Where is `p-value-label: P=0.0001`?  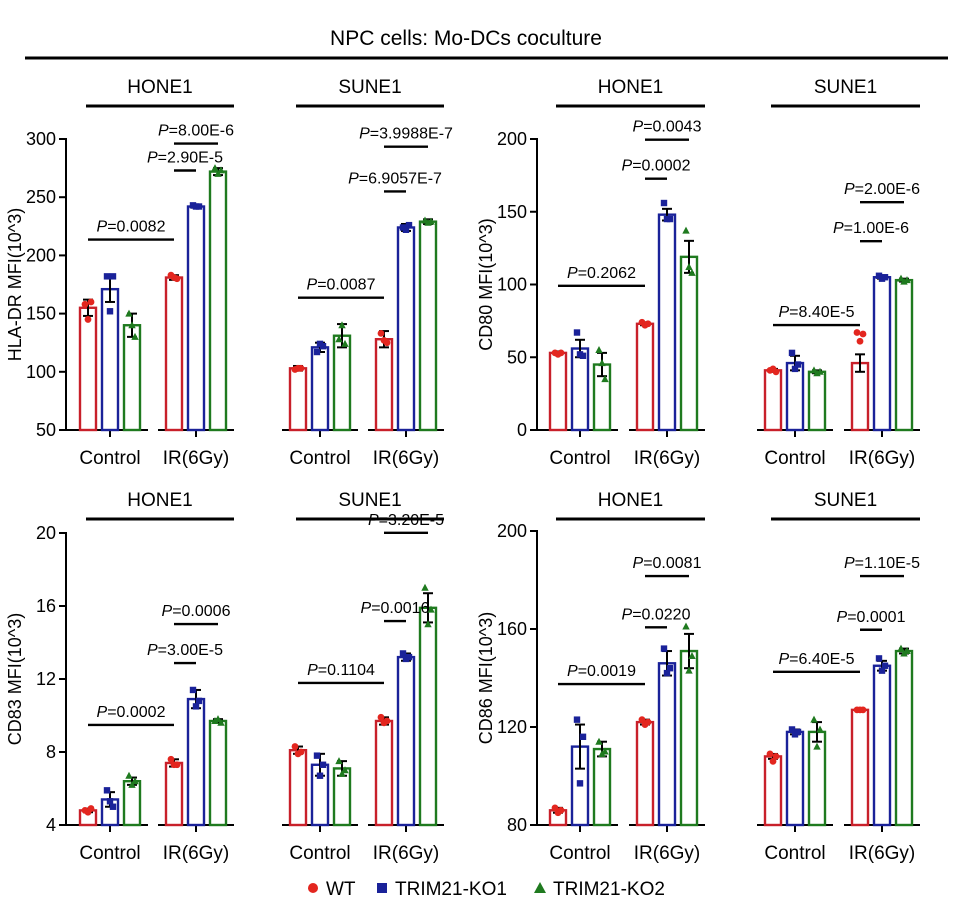 p-value-label: P=0.0001 is located at coordinates (871, 617).